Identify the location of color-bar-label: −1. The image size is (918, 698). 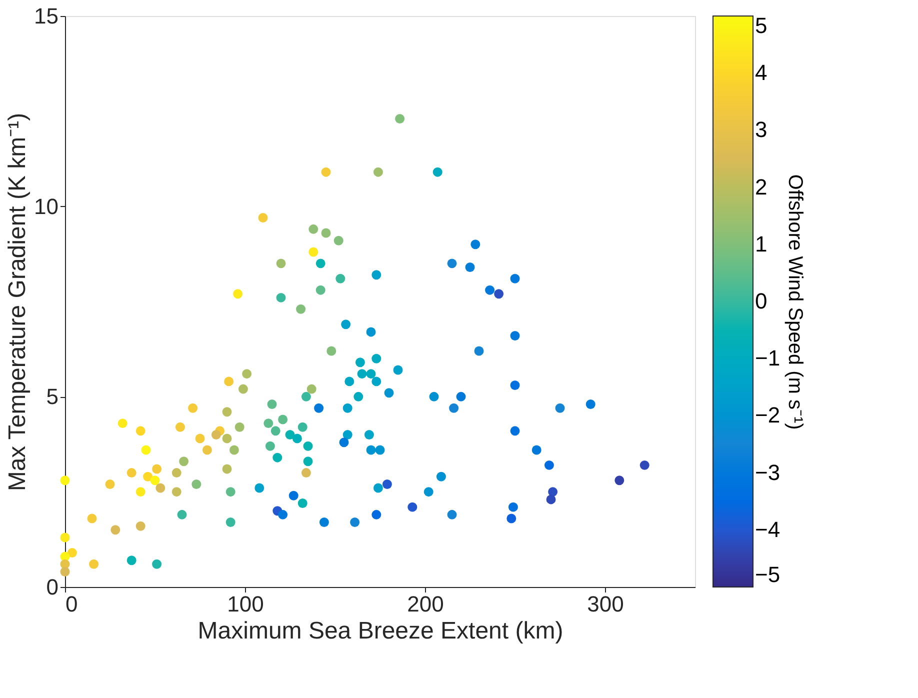
(767, 358).